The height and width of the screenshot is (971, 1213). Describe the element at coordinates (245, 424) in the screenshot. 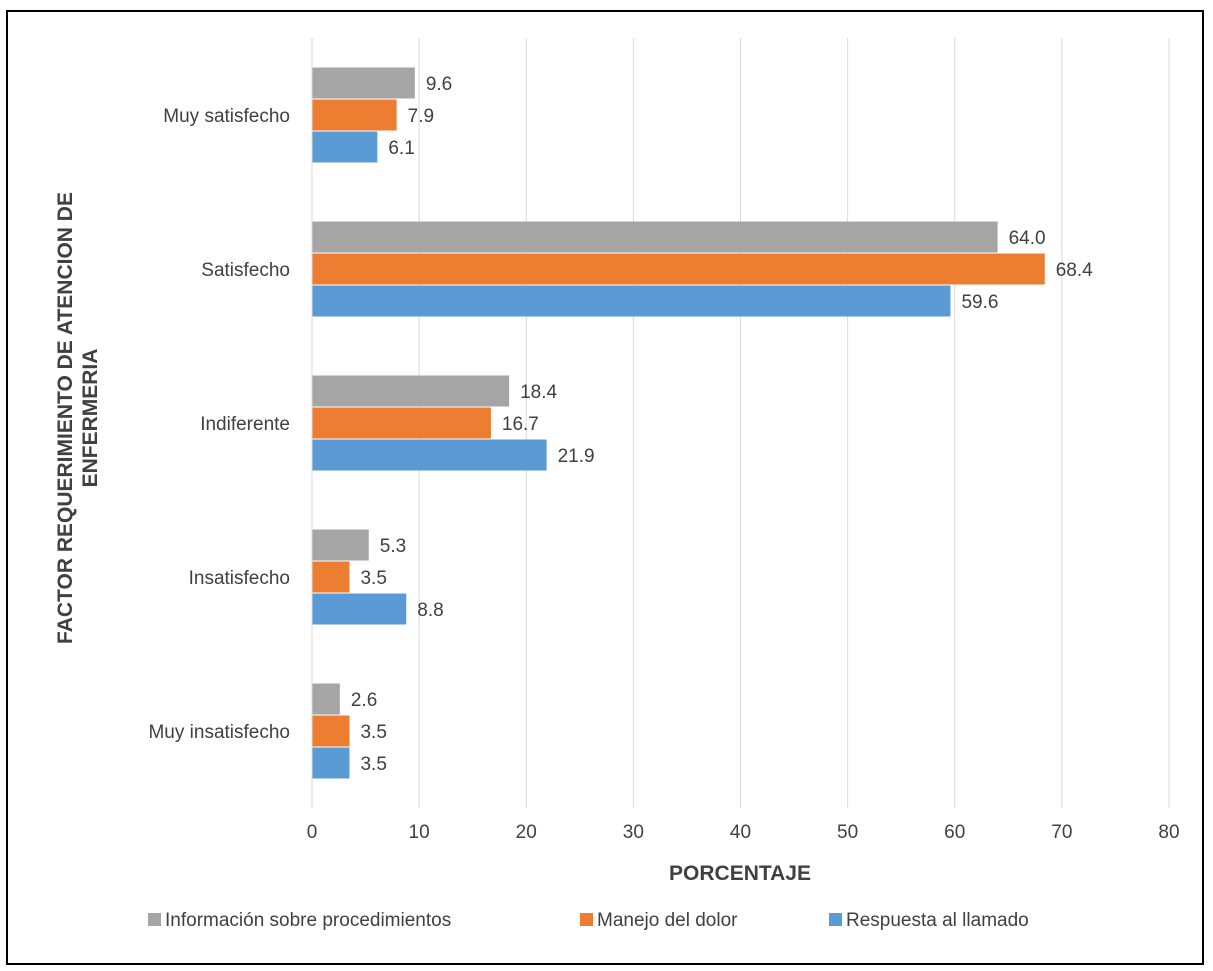

I see `y-category-label: Indiferente` at that location.